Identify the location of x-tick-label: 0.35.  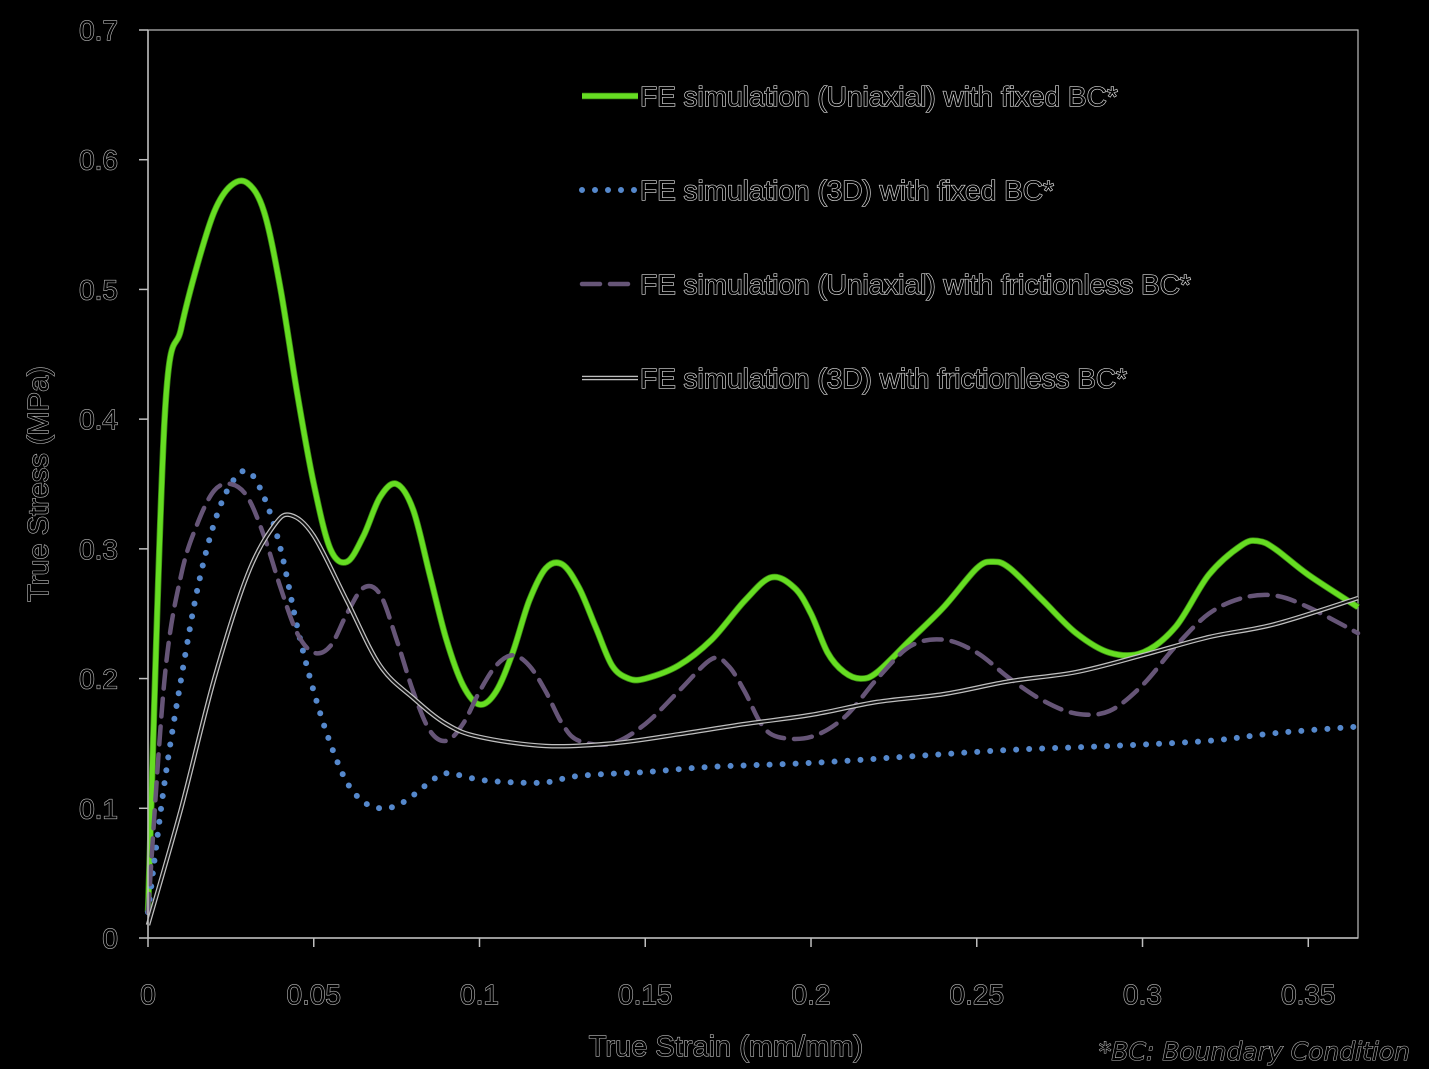
(1308, 994).